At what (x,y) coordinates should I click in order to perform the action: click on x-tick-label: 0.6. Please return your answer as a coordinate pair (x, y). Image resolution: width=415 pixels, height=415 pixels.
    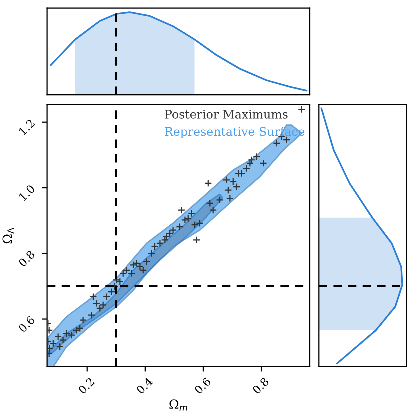
    Looking at the image, I should click on (203, 386).